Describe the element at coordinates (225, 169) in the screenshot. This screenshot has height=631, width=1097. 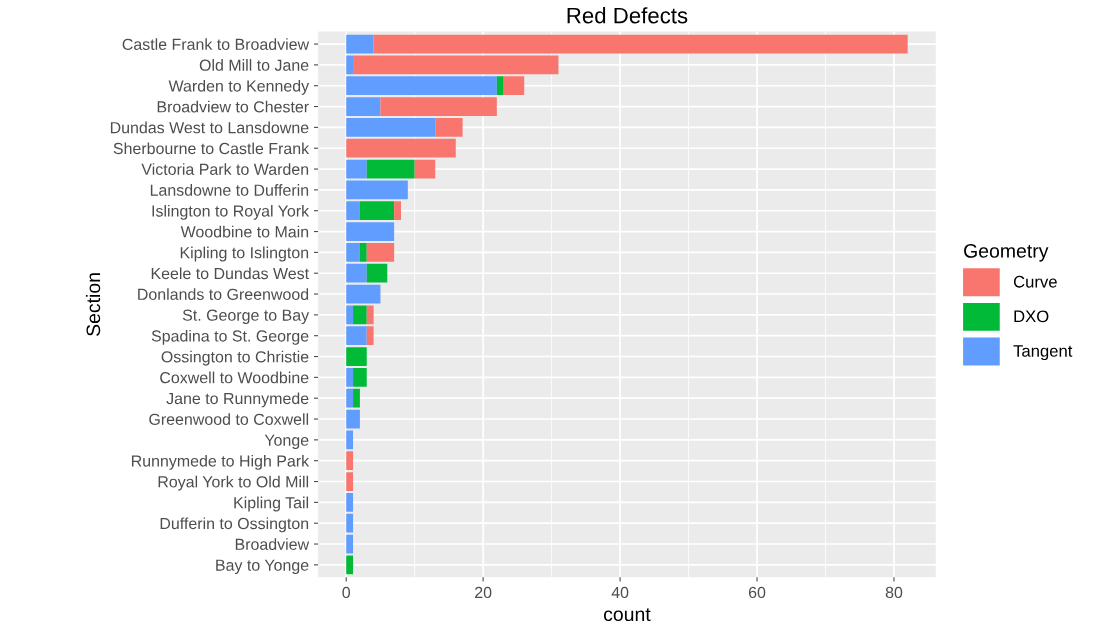
I see `y-tick-label: Victoria Park to Warden` at that location.